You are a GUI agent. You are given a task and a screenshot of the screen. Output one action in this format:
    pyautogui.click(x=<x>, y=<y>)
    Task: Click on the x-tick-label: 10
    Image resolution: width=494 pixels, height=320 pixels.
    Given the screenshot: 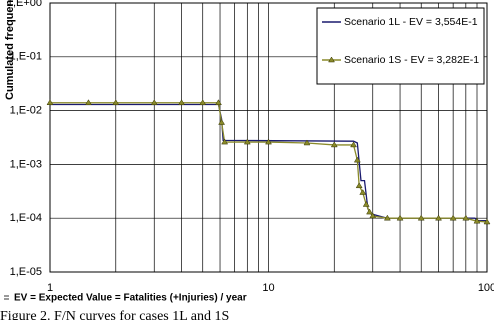 What is the action you would take?
    pyautogui.click(x=268, y=288)
    